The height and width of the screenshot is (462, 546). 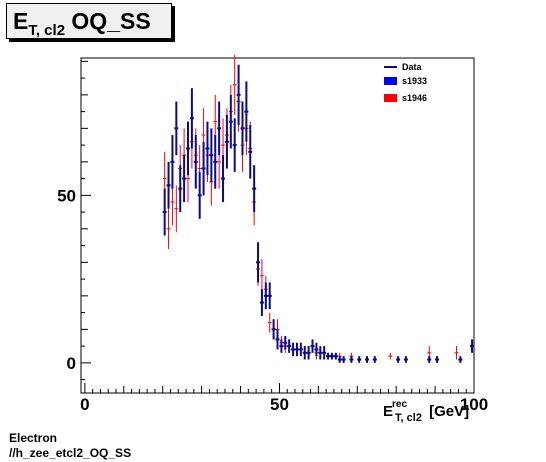 I want to click on x-tick-label: 0, so click(x=84, y=404).